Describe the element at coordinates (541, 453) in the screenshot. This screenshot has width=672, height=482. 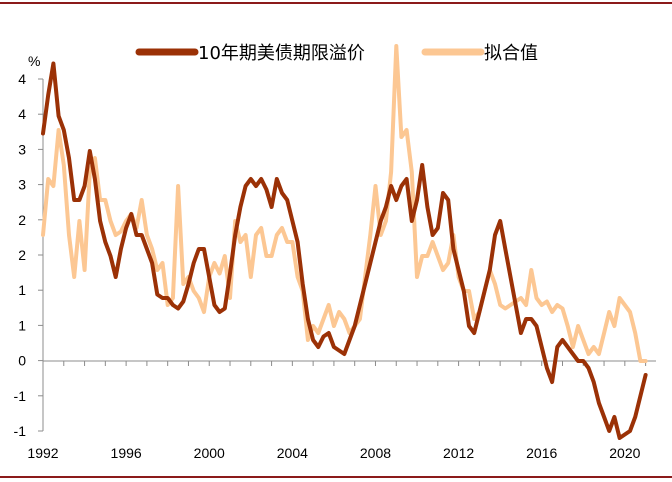
I see `x-tick-label: 2016` at that location.